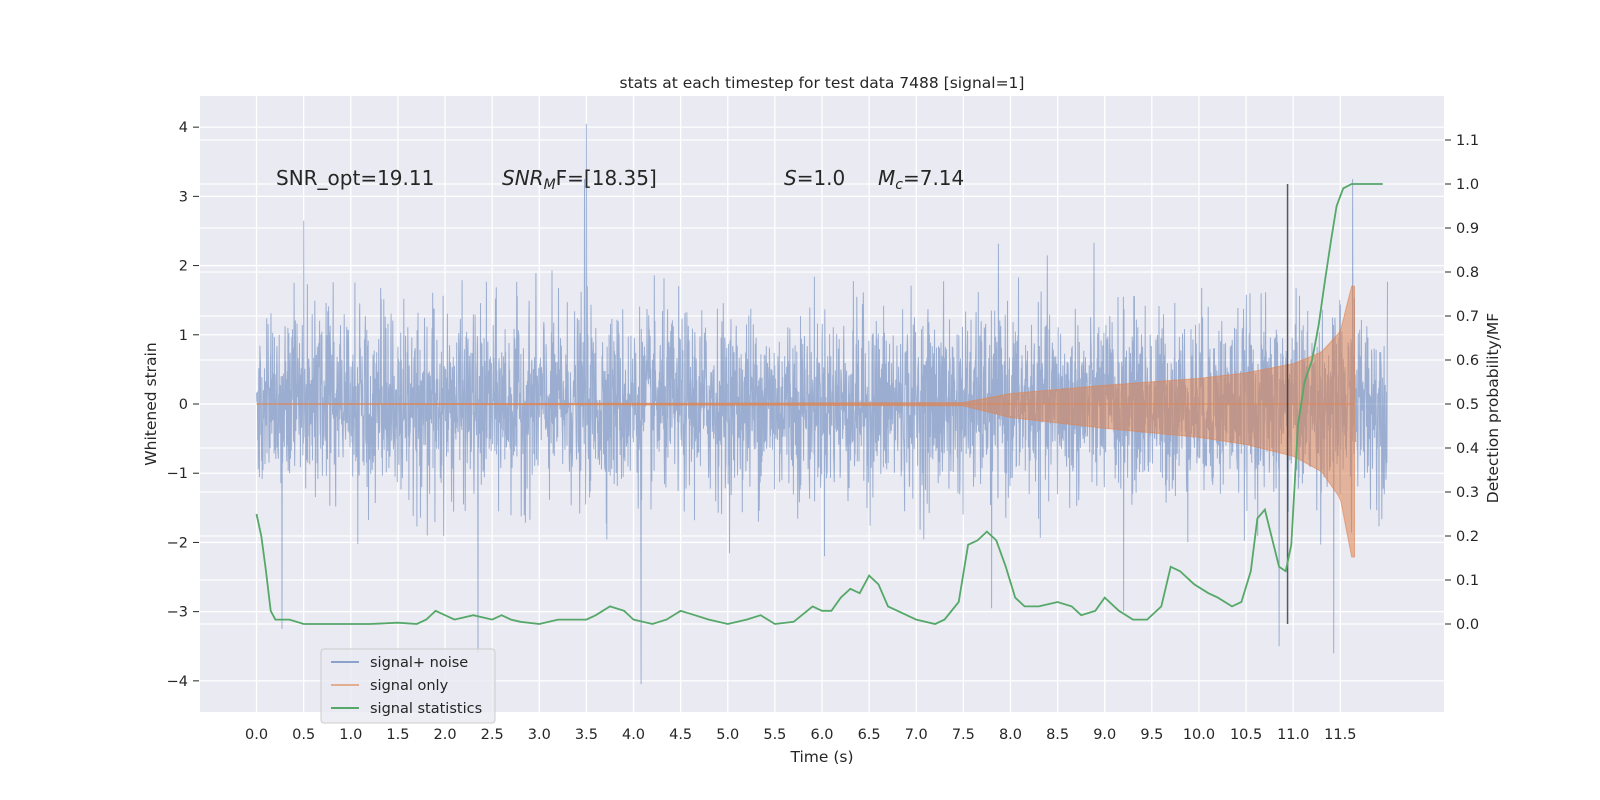 Image resolution: width=1600 pixels, height=800 pixels. Describe the element at coordinates (1467, 185) in the screenshot. I see `y2-tick-label: 1.0` at that location.